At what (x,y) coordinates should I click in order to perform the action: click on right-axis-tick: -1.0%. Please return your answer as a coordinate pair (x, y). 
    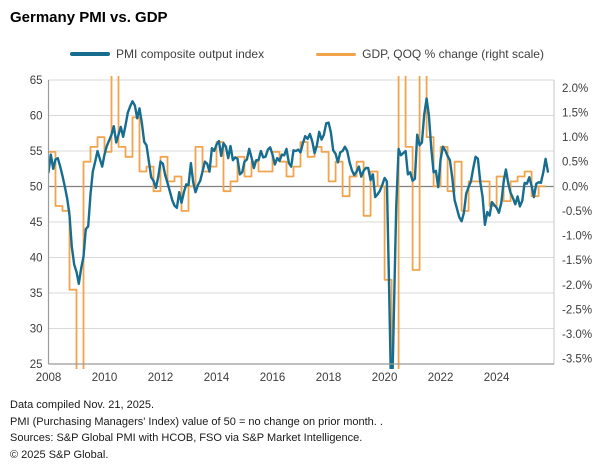
    Looking at the image, I should click on (577, 237).